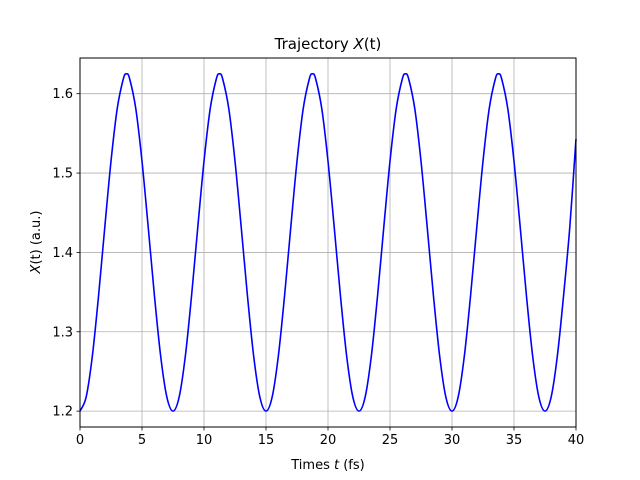 Image resolution: width=640 pixels, height=480 pixels. Describe the element at coordinates (328, 44) in the screenshot. I see `chart-title: Trajectory X(t)` at that location.